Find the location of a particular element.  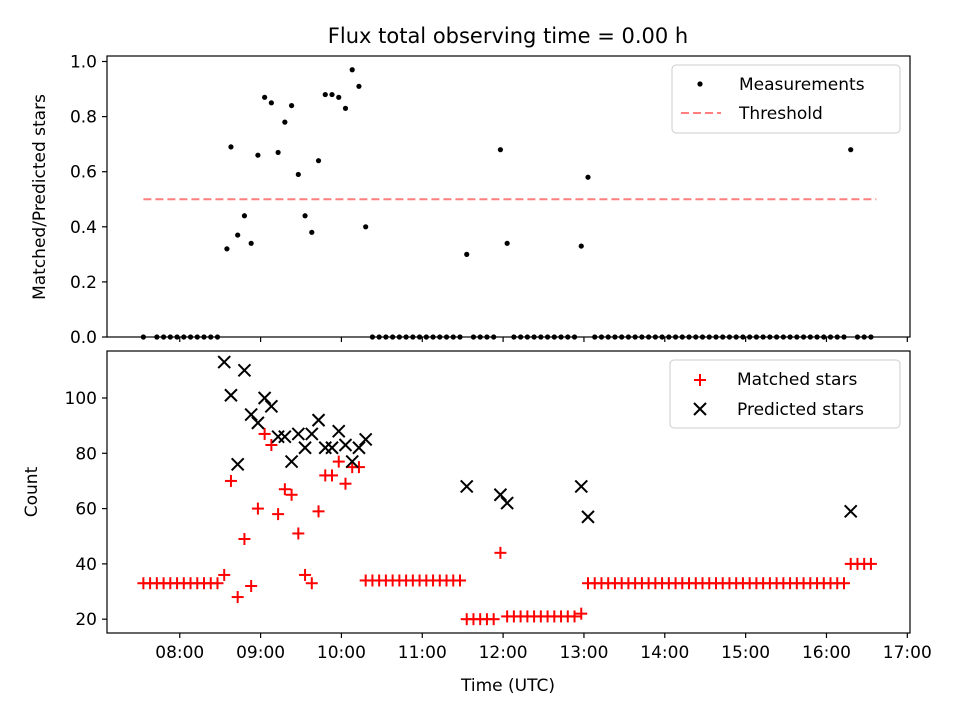

bottom-y-axis-label: Count is located at coordinates (32, 491).